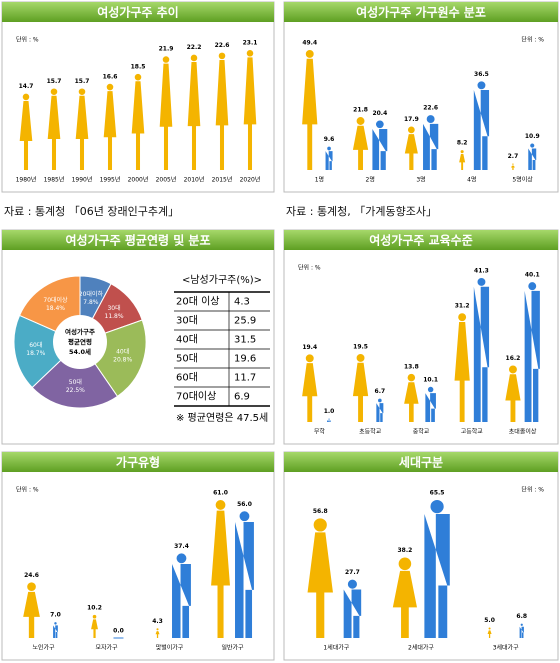 The image size is (560, 663). What do you see at coordinates (35, 345) in the screenshot?
I see `slice-name: 60대` at bounding box center [35, 345].